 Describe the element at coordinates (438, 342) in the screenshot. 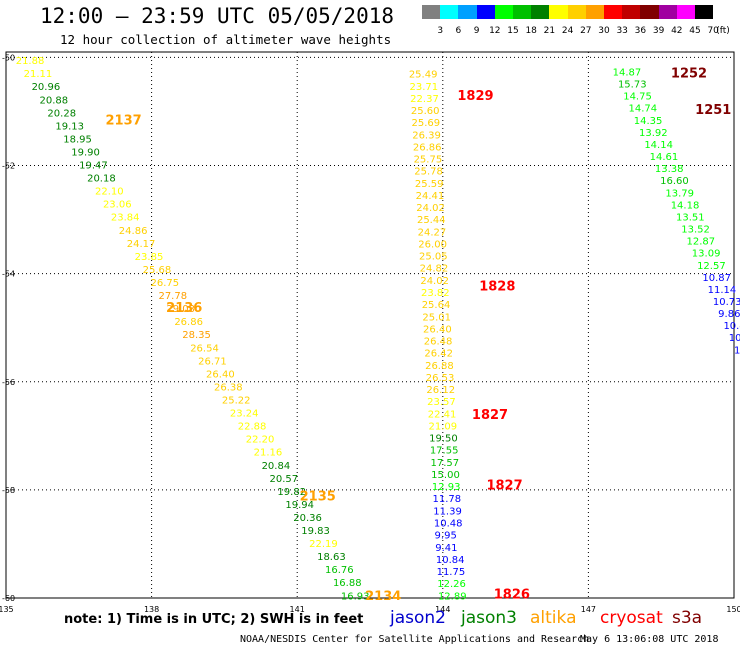

I see `wave-height-value: 26.48` at that location.